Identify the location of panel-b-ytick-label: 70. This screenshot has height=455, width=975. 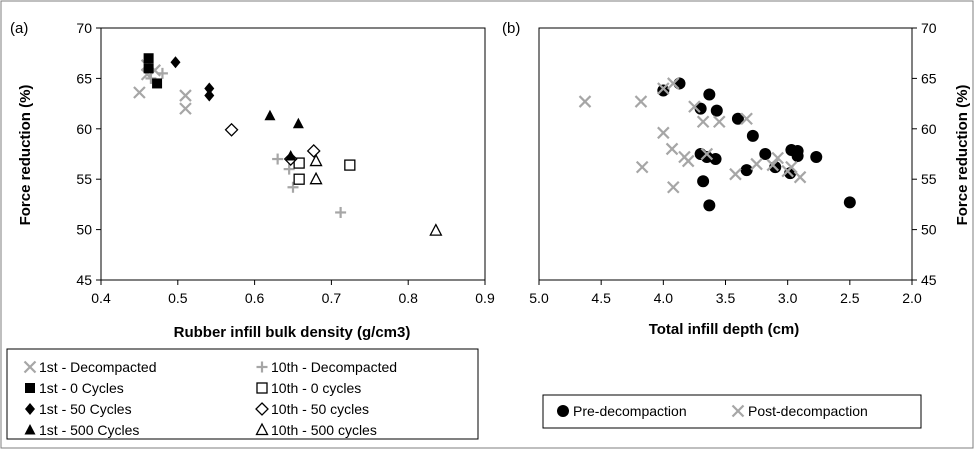
(929, 28).